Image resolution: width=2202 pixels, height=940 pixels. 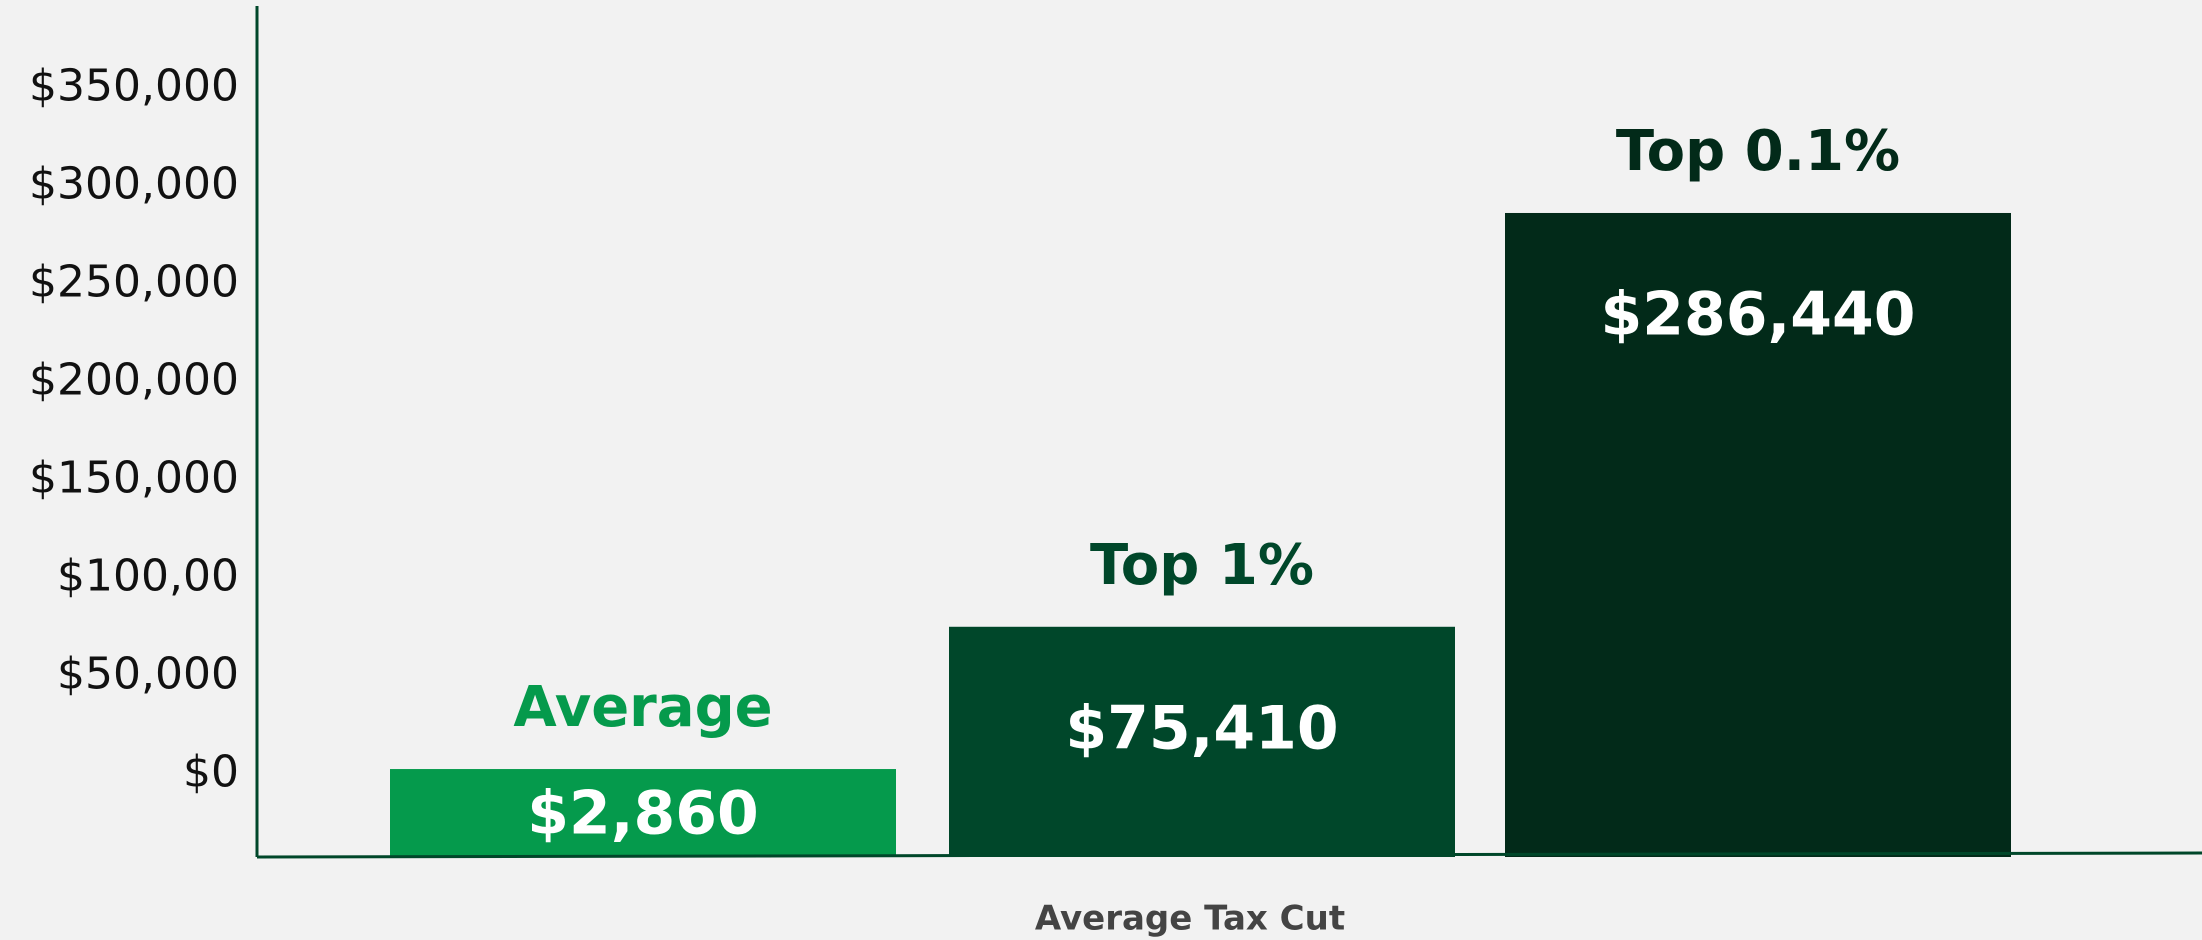 What do you see at coordinates (148, 576) in the screenshot?
I see `y-tick-label: $100,00` at bounding box center [148, 576].